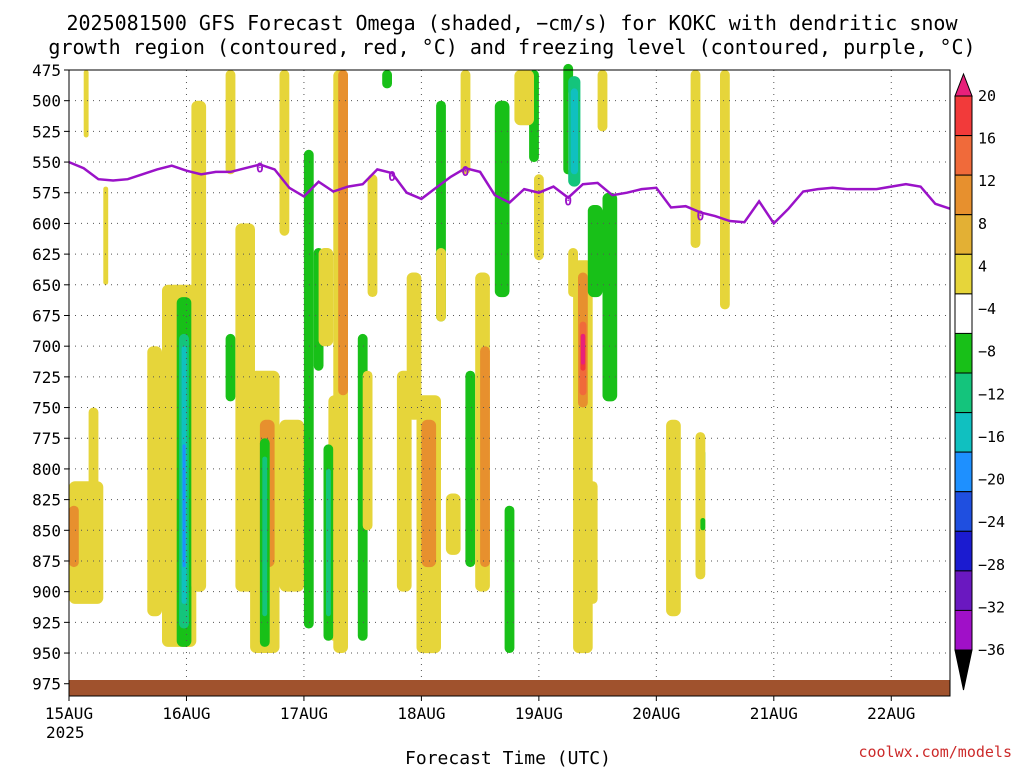 Image resolution: width=1024 pixels, height=768 pixels. I want to click on y-tick-label: 475, so click(46, 70).